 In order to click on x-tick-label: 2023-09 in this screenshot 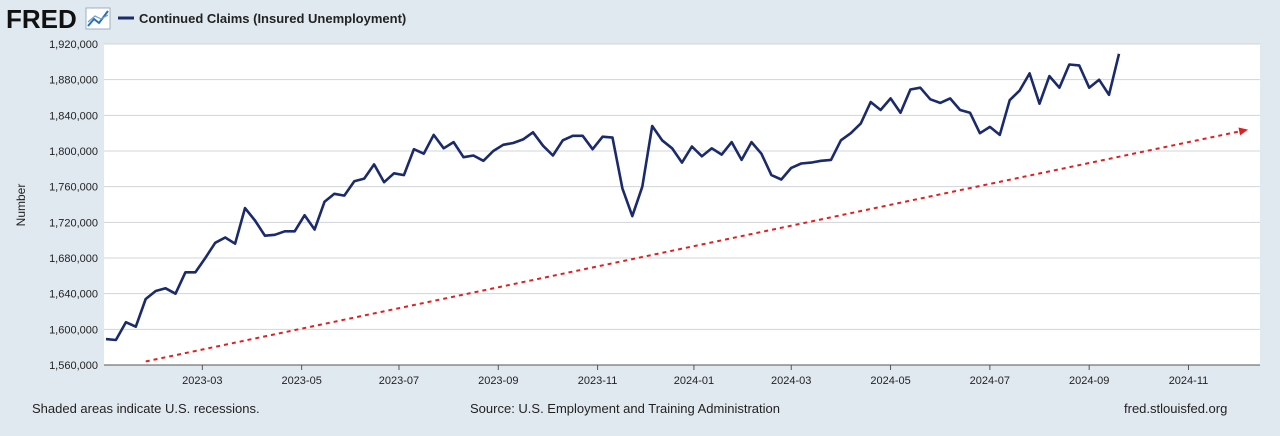, I will do `click(498, 381)`.